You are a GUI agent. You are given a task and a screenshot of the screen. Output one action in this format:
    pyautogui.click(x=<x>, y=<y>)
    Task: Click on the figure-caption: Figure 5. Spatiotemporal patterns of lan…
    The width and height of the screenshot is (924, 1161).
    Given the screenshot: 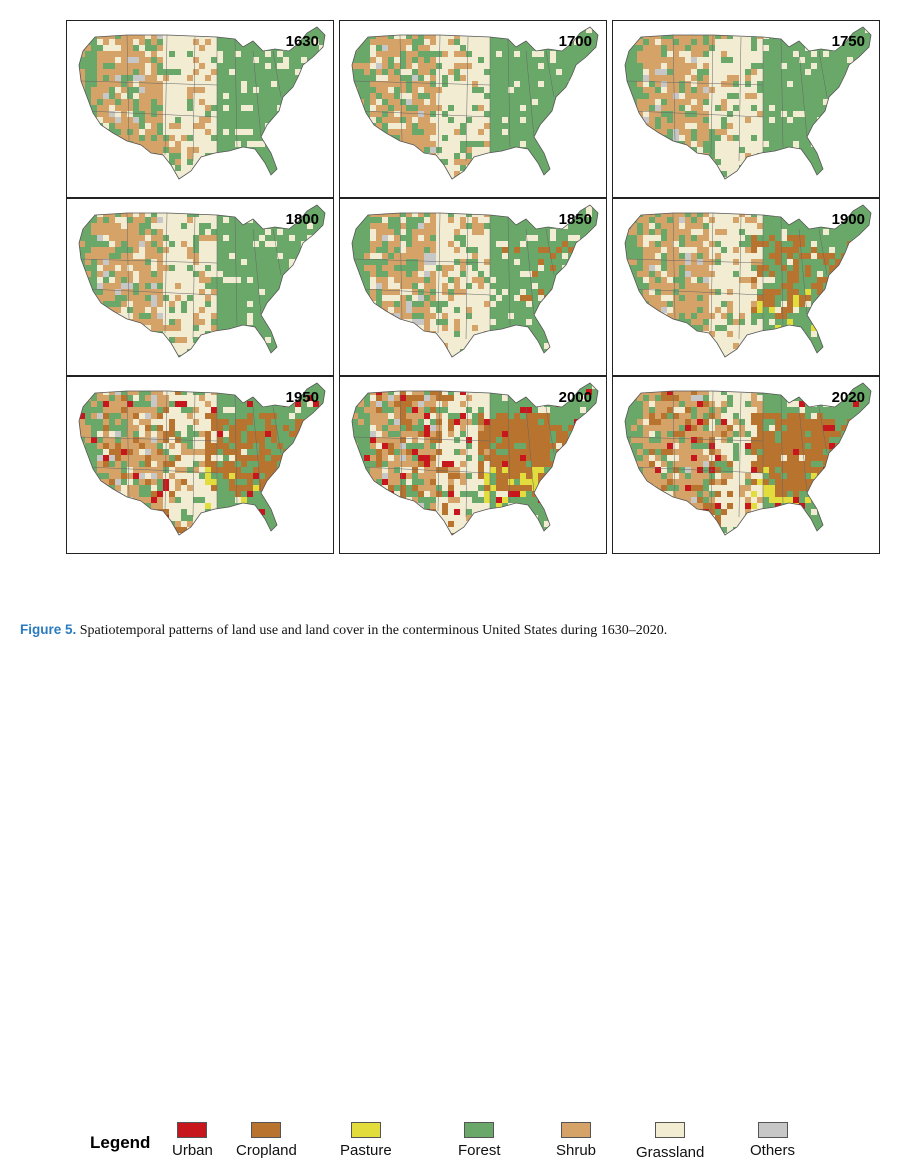 What is the action you would take?
    pyautogui.click(x=465, y=630)
    